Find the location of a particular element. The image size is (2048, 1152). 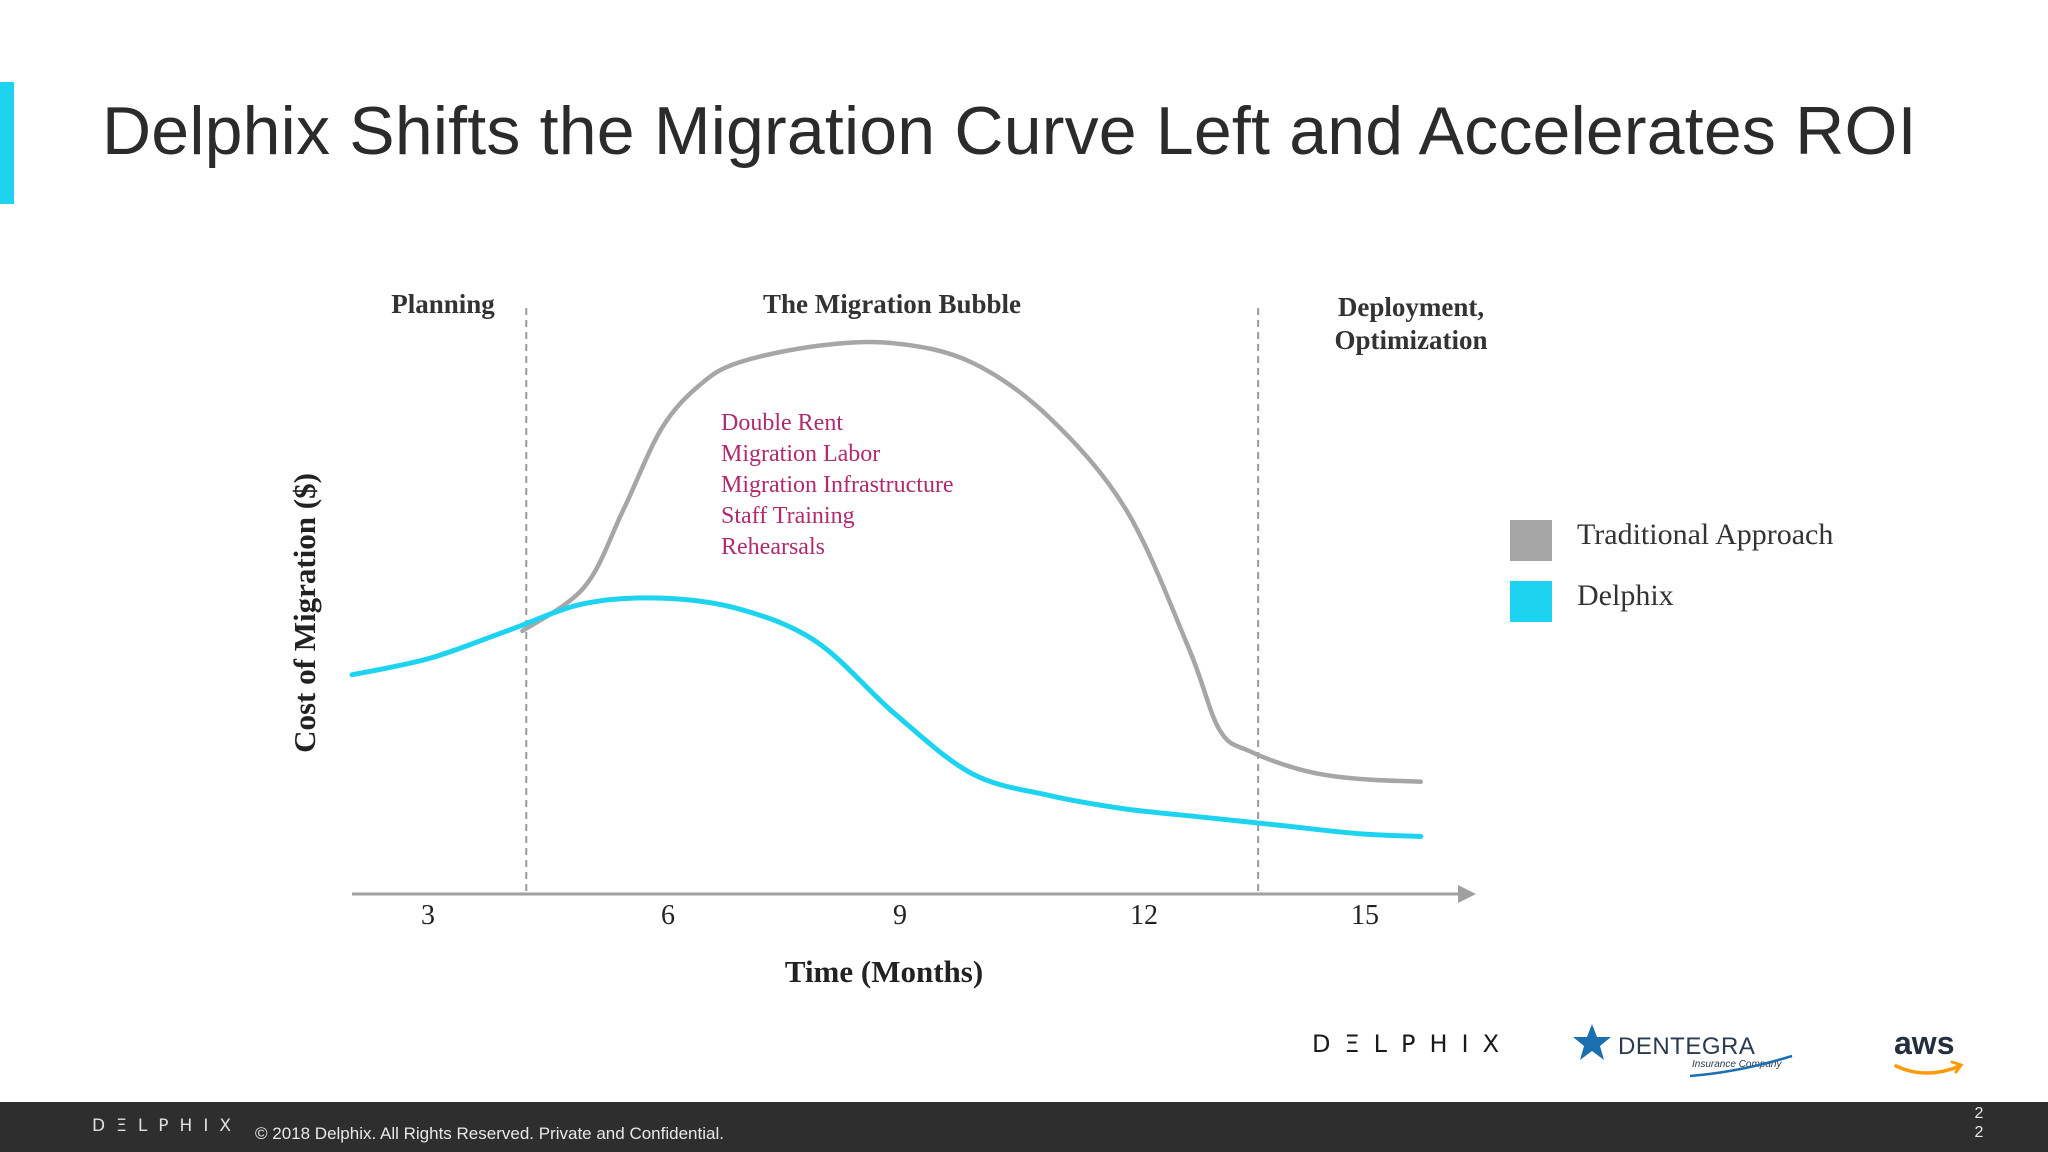

series-line-delphix is located at coordinates (886, 717).